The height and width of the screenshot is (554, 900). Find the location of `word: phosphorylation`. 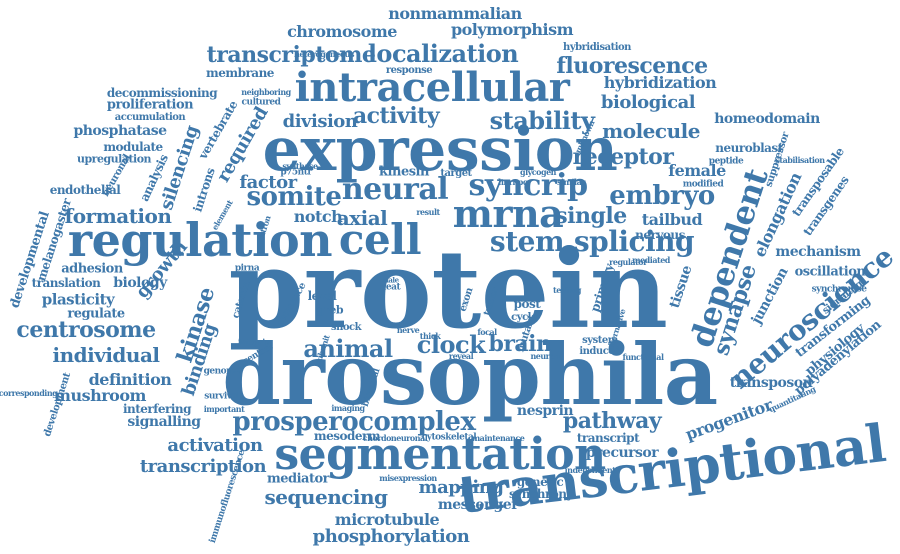

word: phosphorylation is located at coordinates (391, 536).